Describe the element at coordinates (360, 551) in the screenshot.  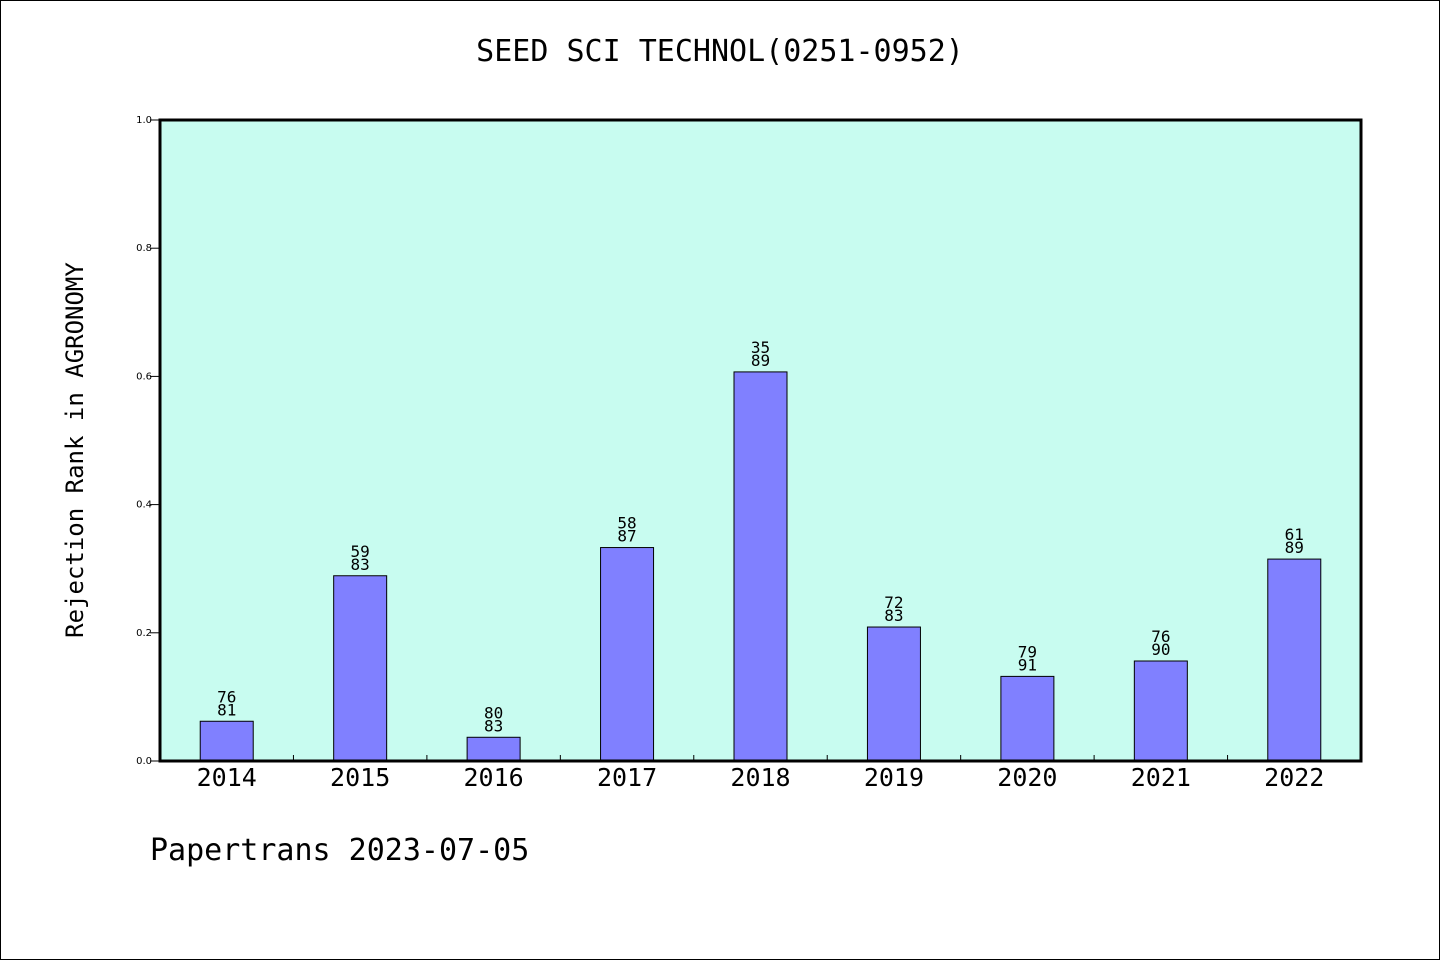
I see `data-label-top: 59` at that location.